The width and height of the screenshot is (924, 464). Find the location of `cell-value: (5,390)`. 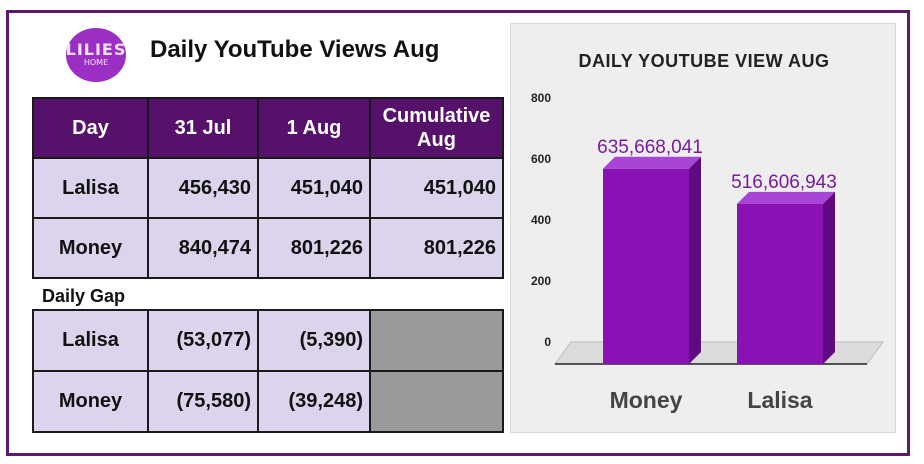

cell-value: (5,390) is located at coordinates (314, 340).